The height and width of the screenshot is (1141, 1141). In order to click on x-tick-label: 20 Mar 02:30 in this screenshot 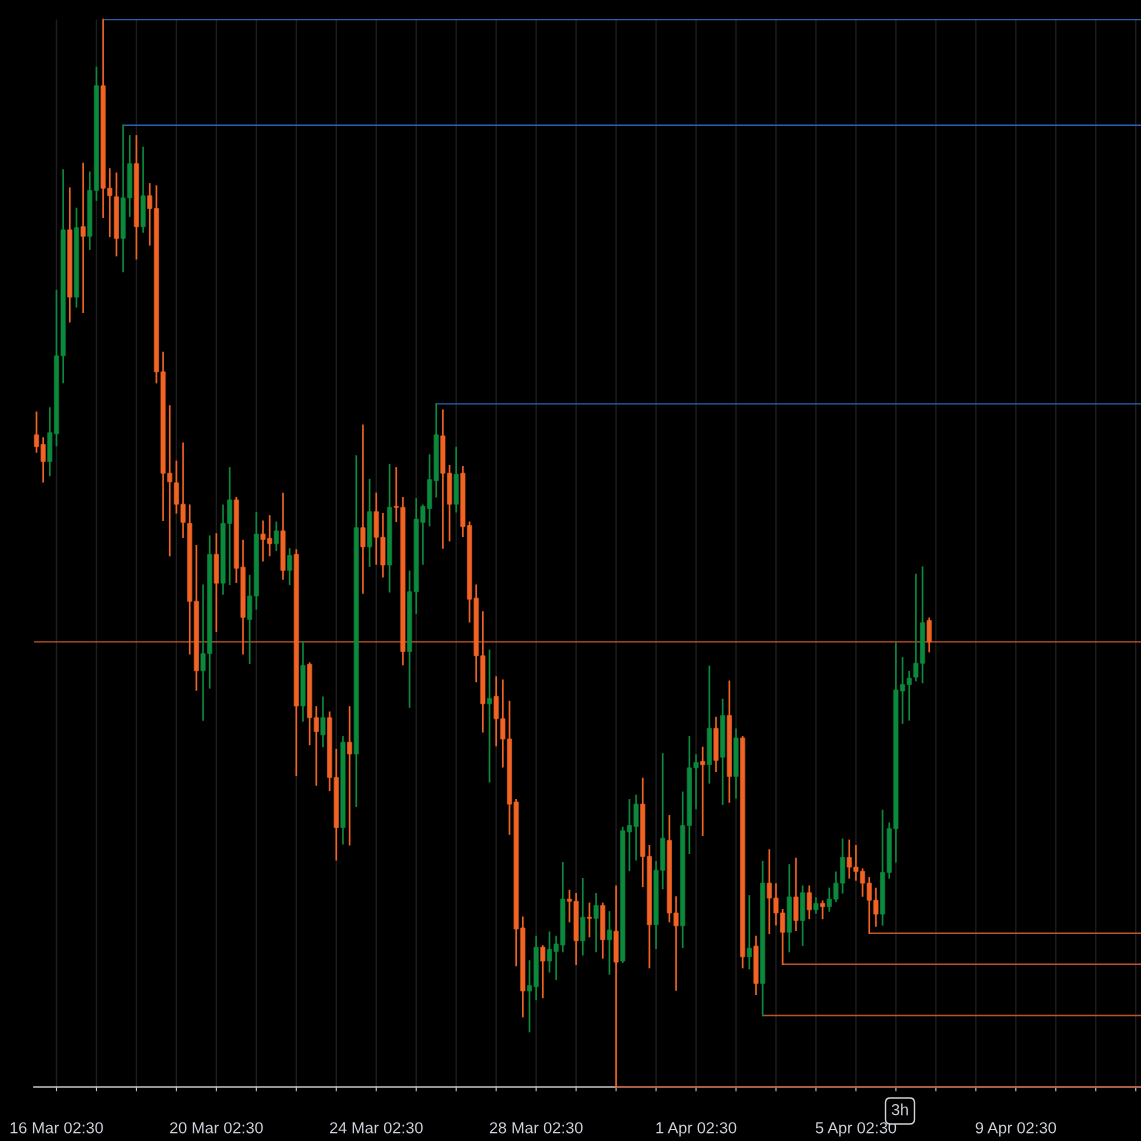, I will do `click(216, 1128)`.